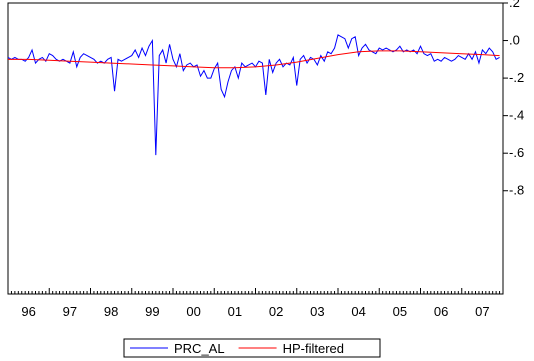 This screenshot has width=534, height=361. What do you see at coordinates (400, 311) in the screenshot?
I see `x-tick-label: 05` at bounding box center [400, 311].